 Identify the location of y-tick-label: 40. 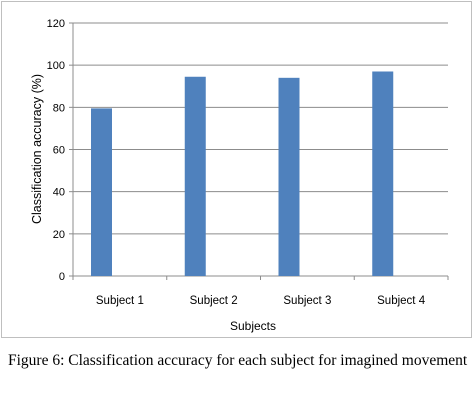
(59, 193).